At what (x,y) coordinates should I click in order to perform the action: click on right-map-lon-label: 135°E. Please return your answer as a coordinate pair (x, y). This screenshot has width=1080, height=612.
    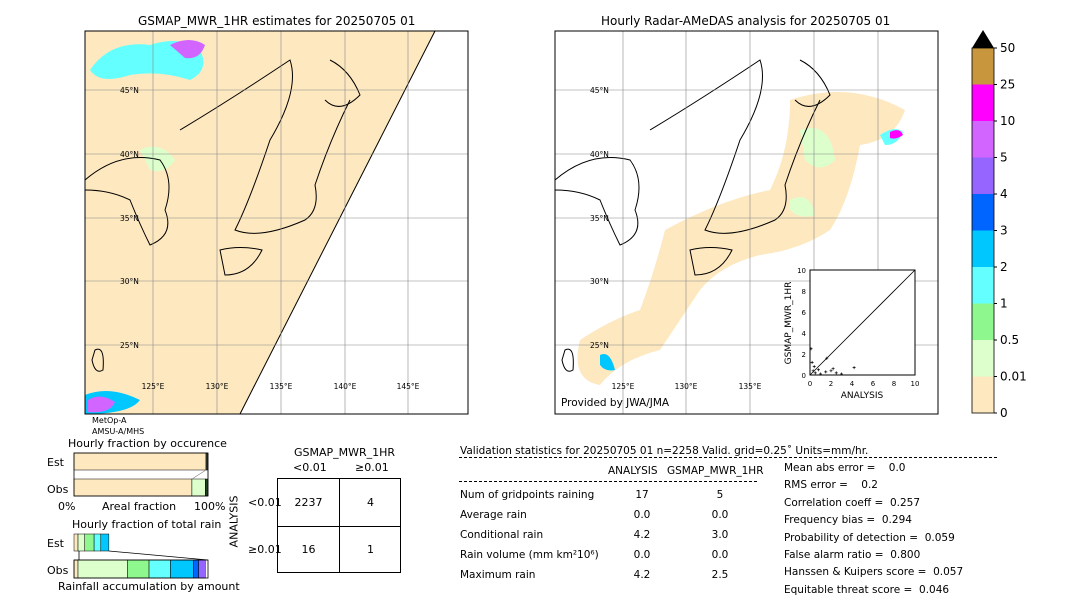
    Looking at the image, I should click on (750, 386).